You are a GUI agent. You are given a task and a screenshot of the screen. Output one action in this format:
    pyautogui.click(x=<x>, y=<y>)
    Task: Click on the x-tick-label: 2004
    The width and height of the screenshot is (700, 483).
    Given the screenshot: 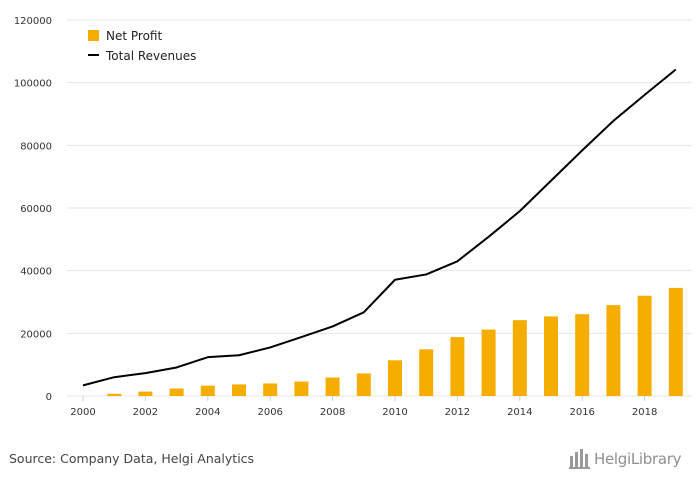 What is the action you would take?
    pyautogui.click(x=207, y=412)
    